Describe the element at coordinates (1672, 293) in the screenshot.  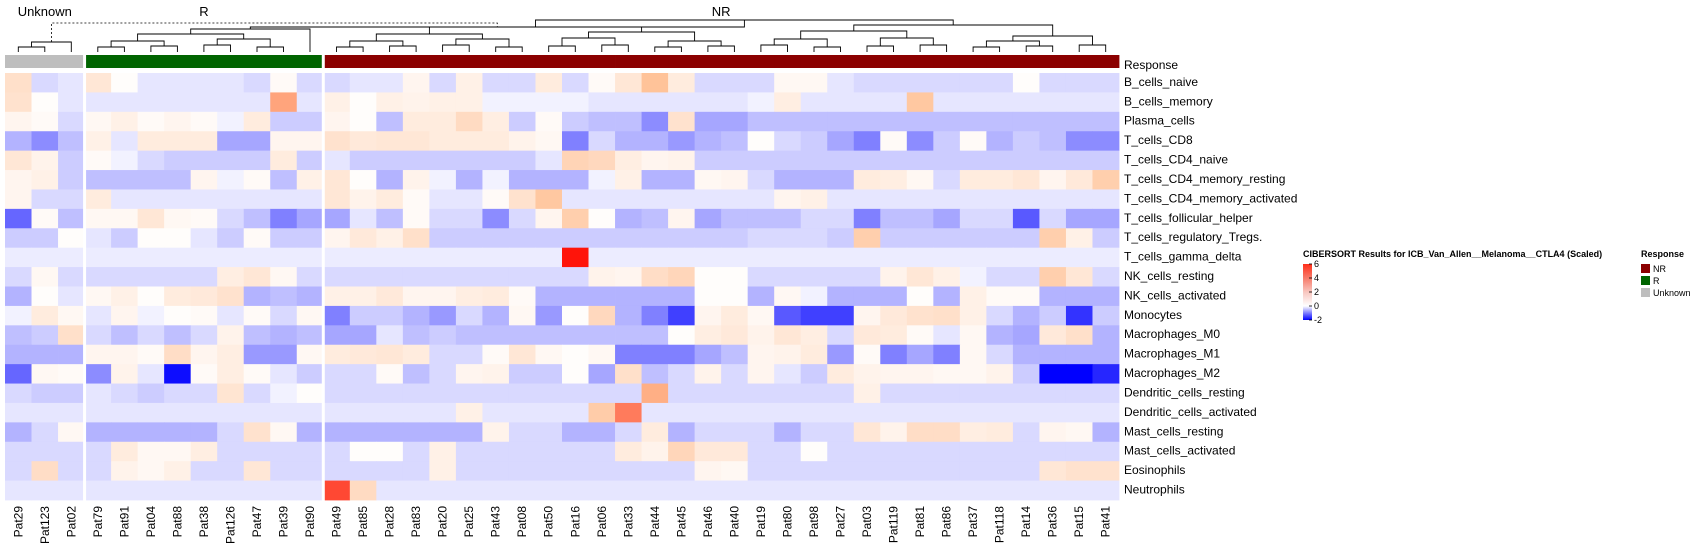
I see `response-legend-label: Unknown` at that location.